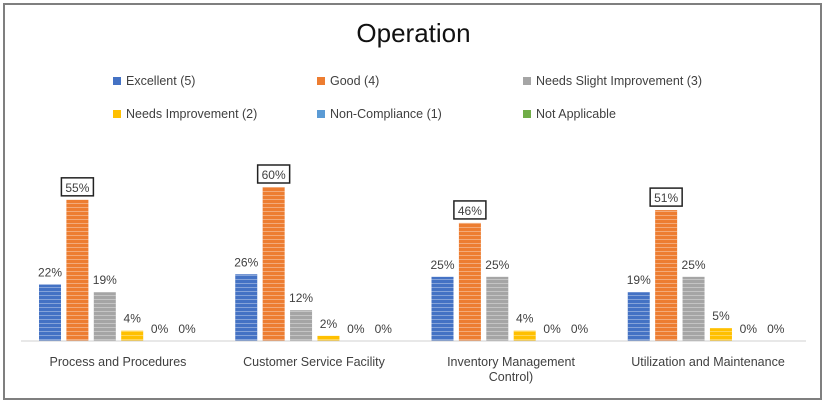 Image resolution: width=827 pixels, height=405 pixels. I want to click on data-label-excellent-1: 22%, so click(50, 273).